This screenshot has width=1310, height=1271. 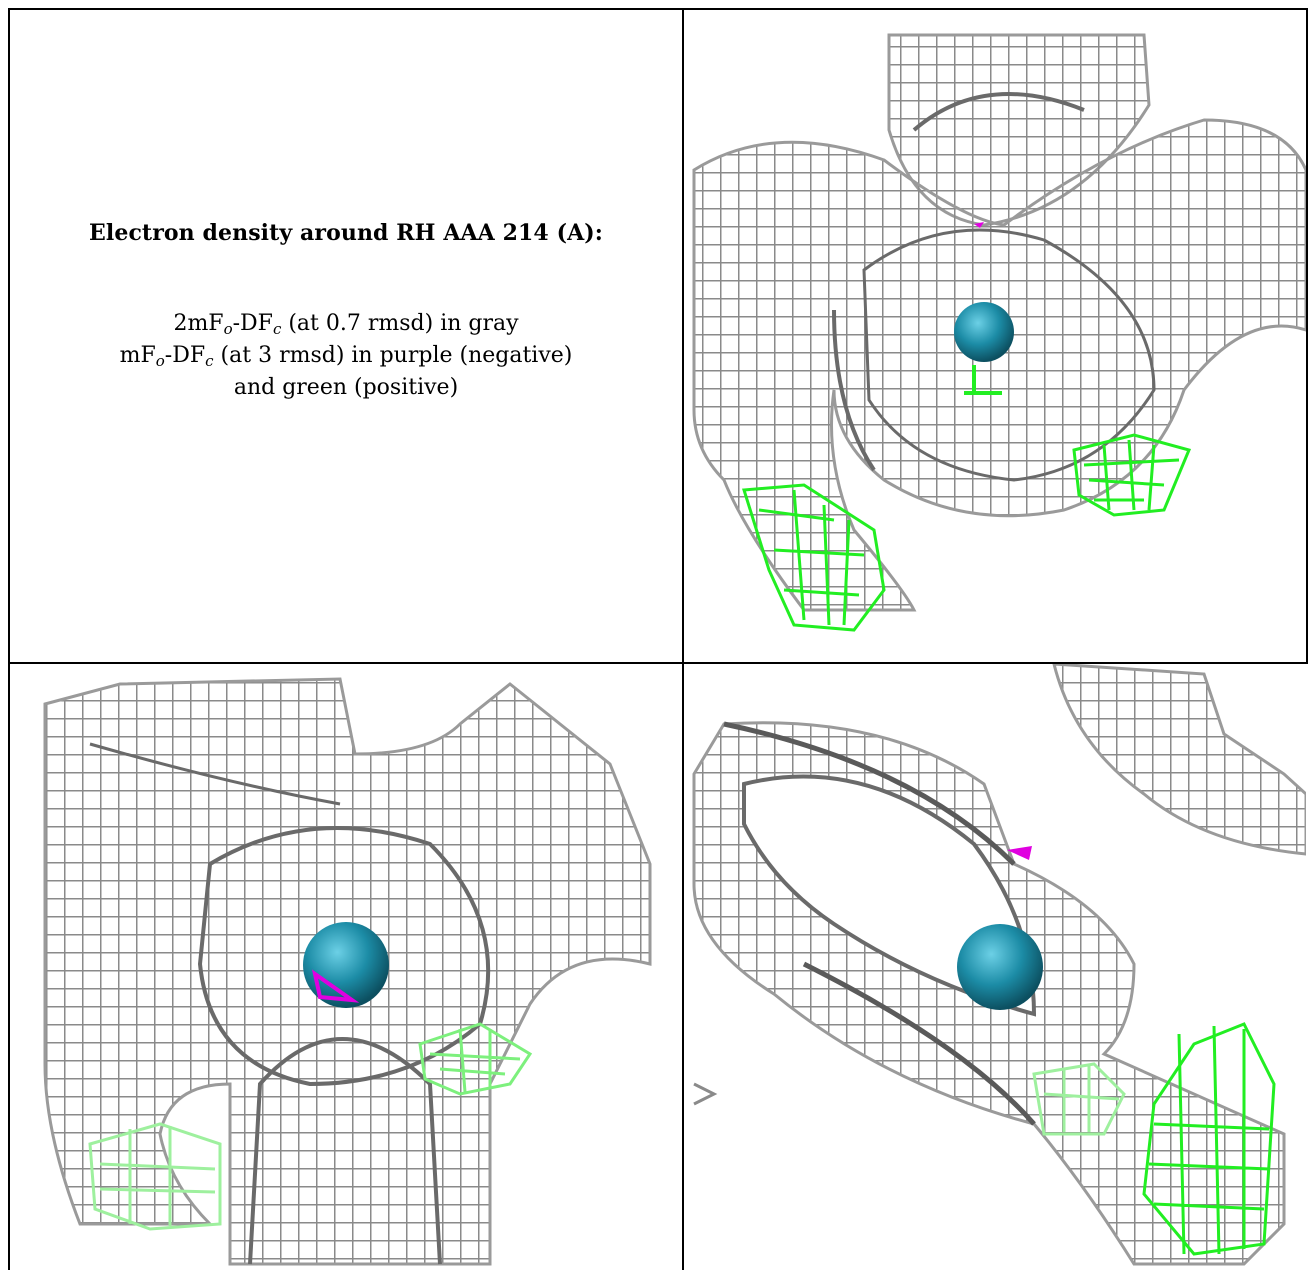 I want to click on table-divider-horizontal, so click(x=658, y=663).